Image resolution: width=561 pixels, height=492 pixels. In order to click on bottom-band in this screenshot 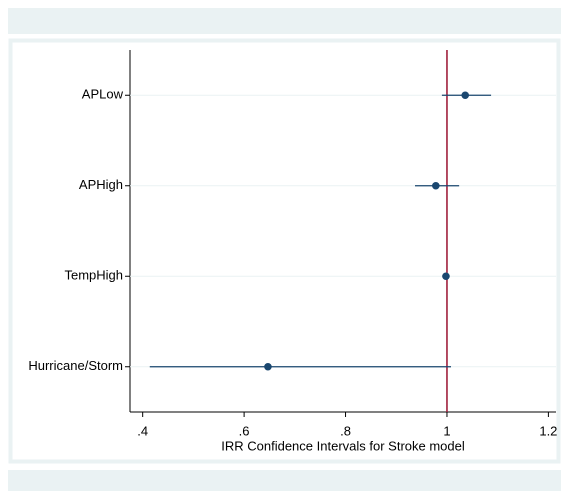, I will do `click(284, 480)`.